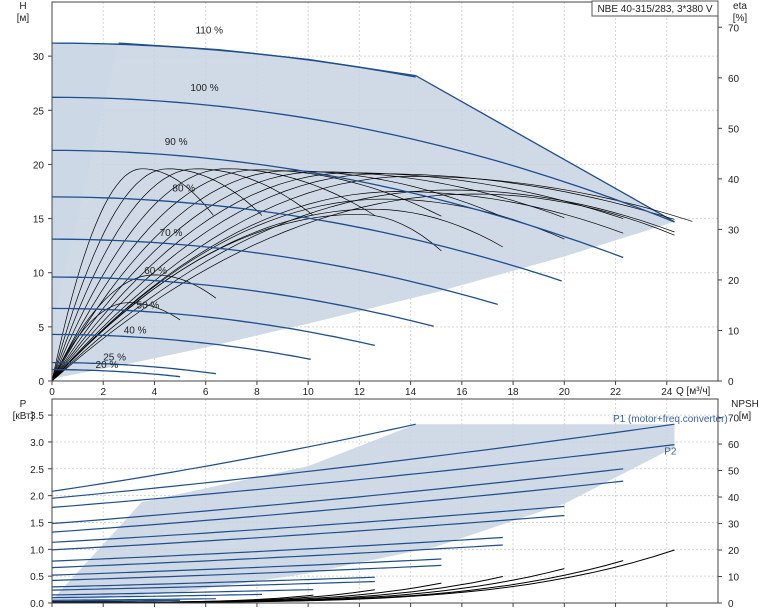 The width and height of the screenshot is (774, 611). I want to click on y-tick-label: 2.5, so click(37, 470).